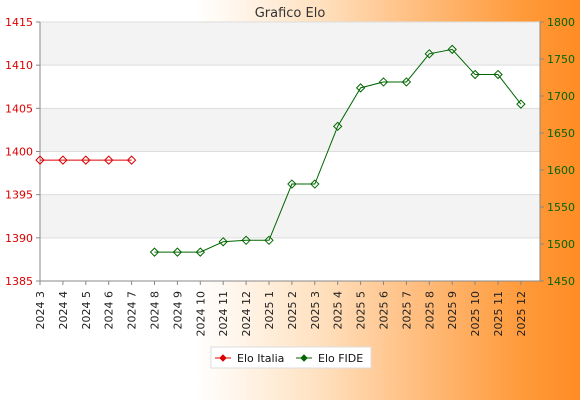 Image resolution: width=580 pixels, height=404 pixels. I want to click on right-tick-label: 1550, so click(561, 207).